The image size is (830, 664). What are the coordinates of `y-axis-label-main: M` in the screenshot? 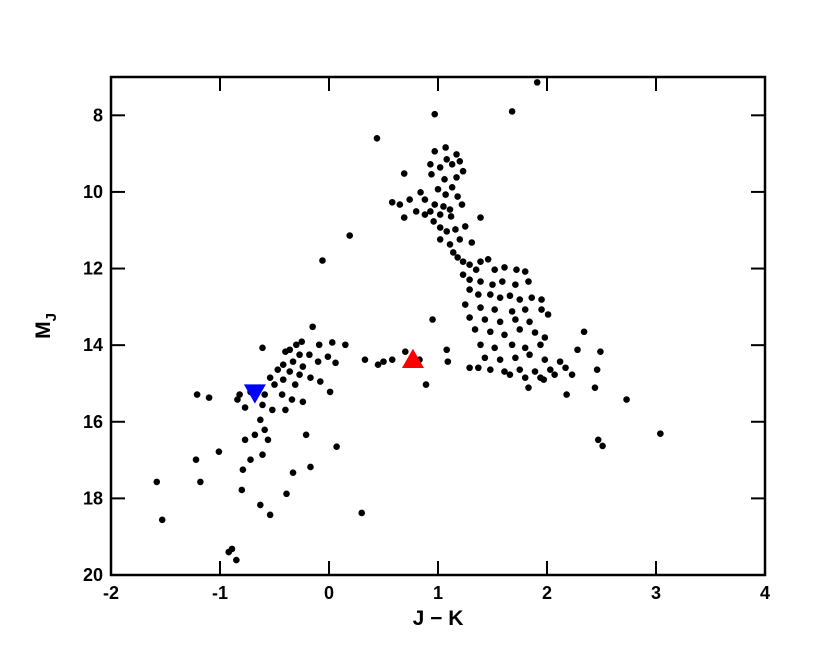 It's located at (43, 330).